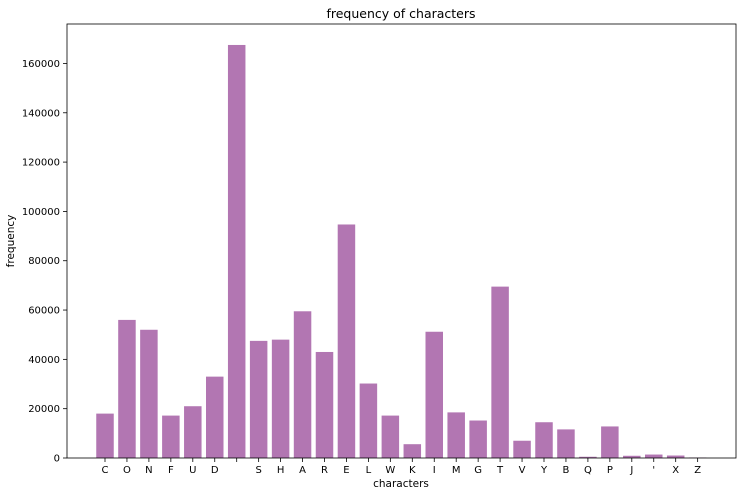 The width and height of the screenshot is (746, 496). Describe the element at coordinates (544, 470) in the screenshot. I see `x-tick-label-20: Y` at that location.